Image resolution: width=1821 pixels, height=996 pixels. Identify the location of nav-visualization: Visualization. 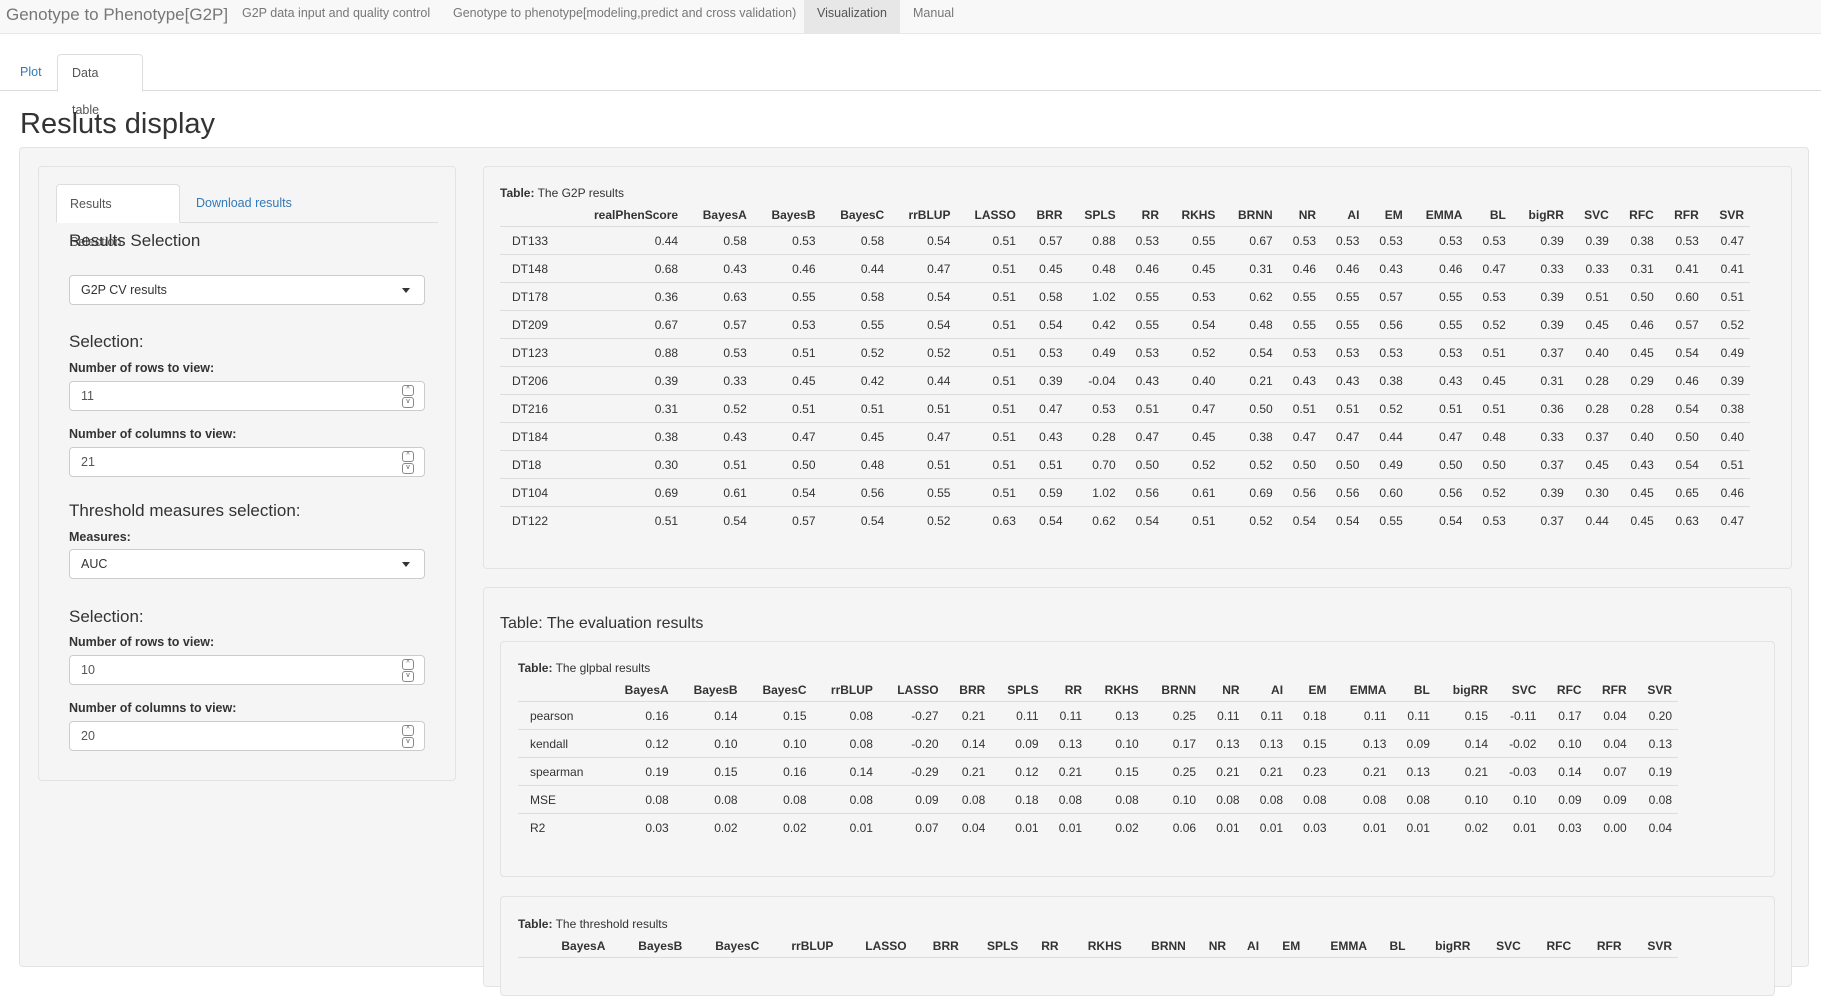
(852, 17).